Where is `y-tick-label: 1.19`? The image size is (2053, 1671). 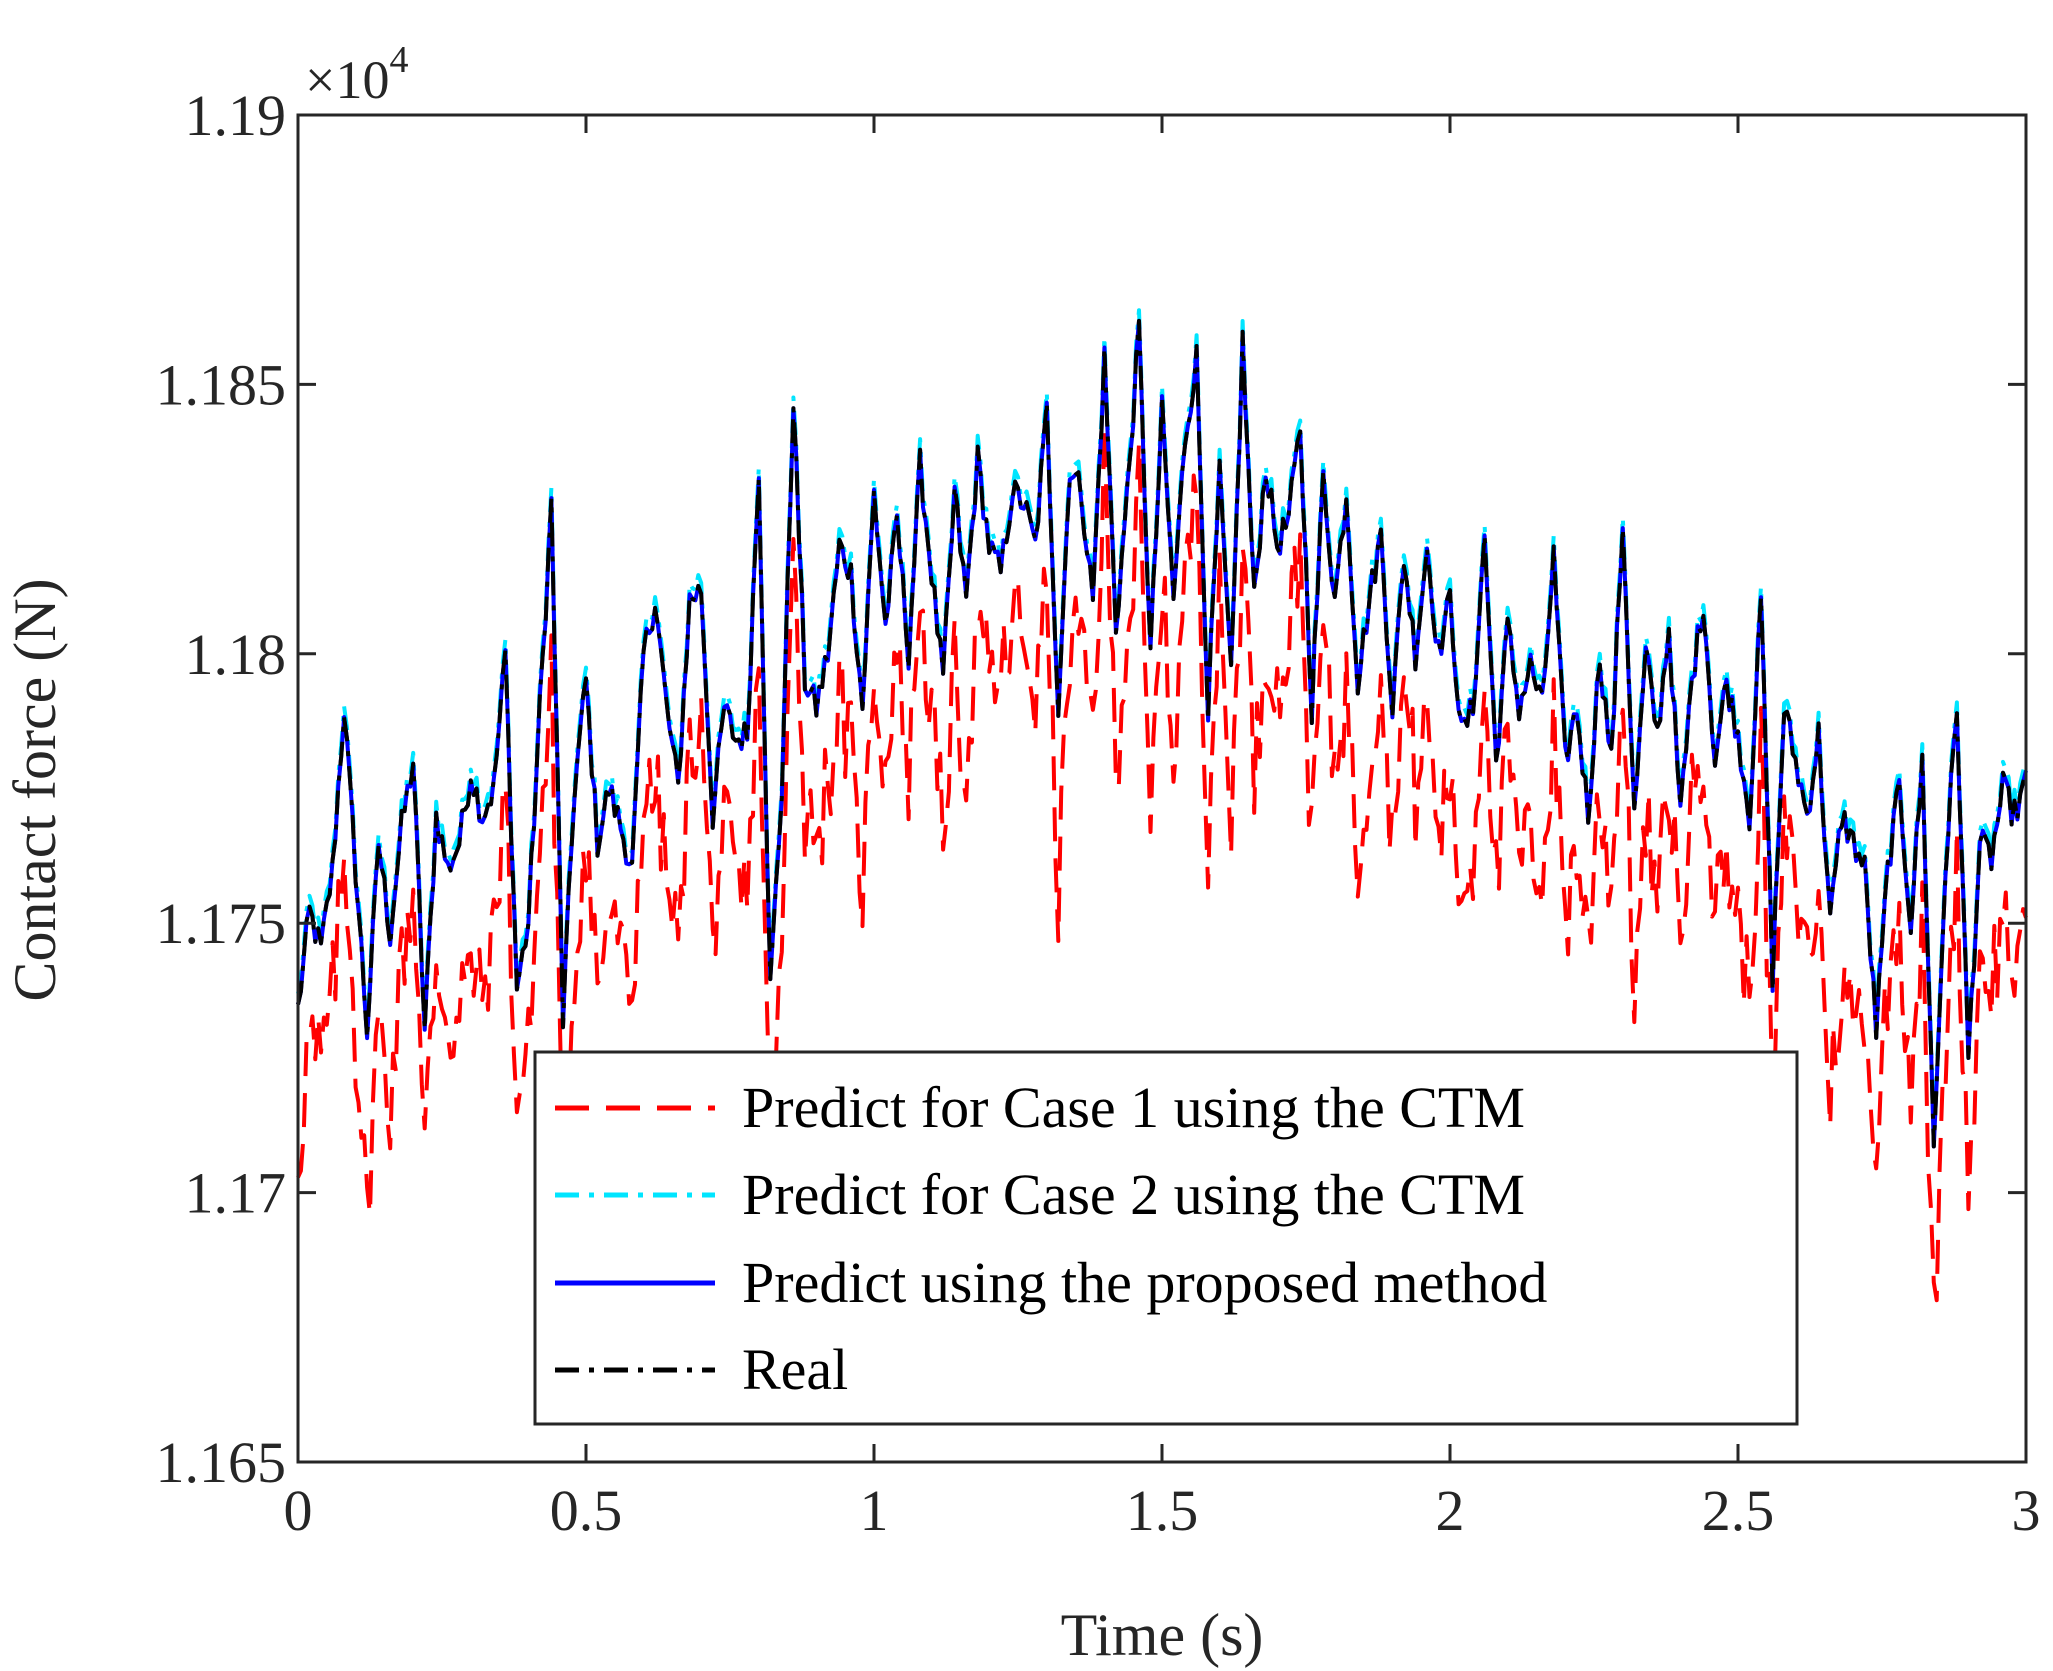 y-tick-label: 1.19 is located at coordinates (236, 115).